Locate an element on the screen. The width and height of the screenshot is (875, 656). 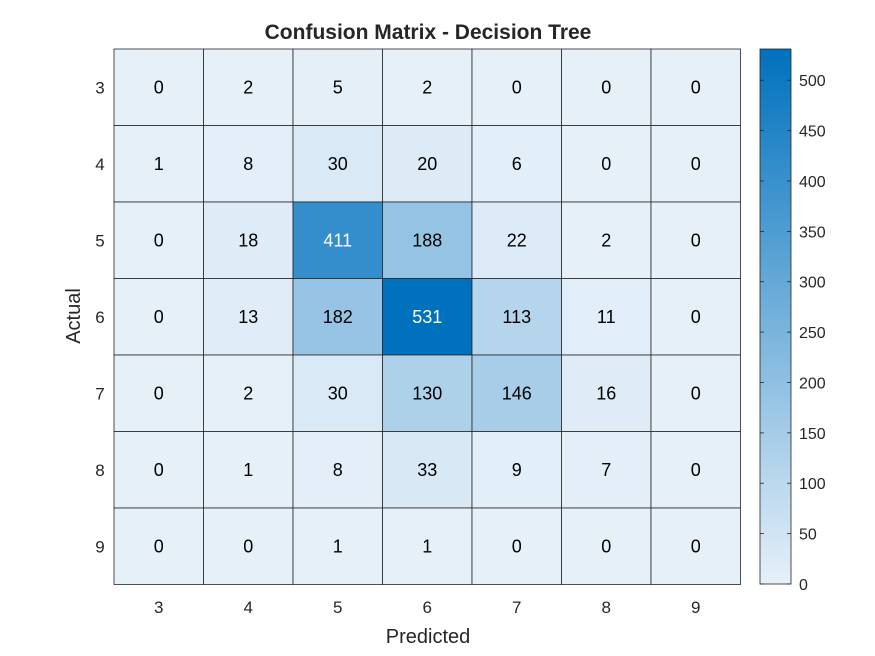
heatmap-cell-r2-c1 is located at coordinates (248, 240).